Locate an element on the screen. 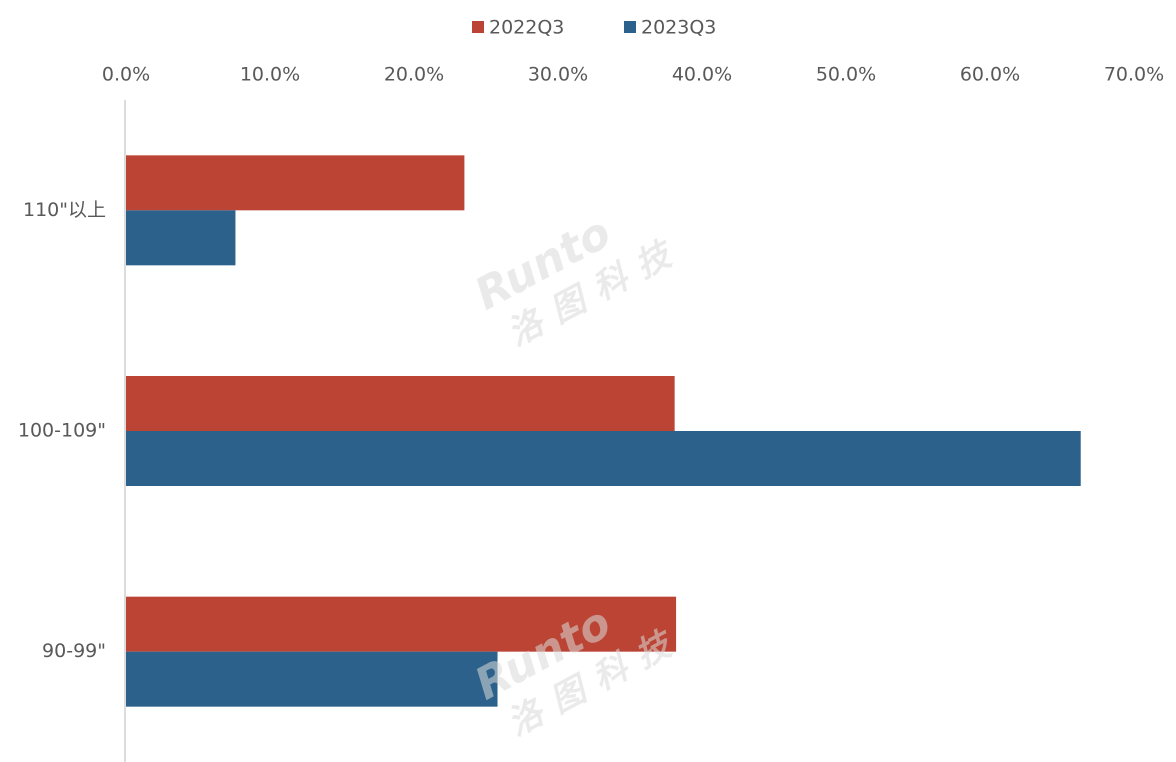 Image resolution: width=1176 pixels, height=762 pixels. x-tick-label: 60.0% is located at coordinates (990, 75).